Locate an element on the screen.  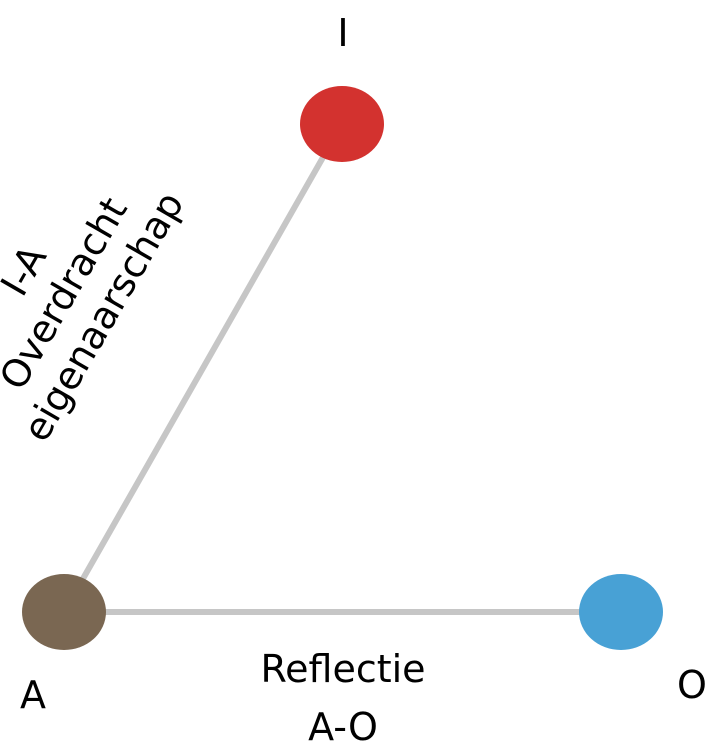
node-i is located at coordinates (342, 124).